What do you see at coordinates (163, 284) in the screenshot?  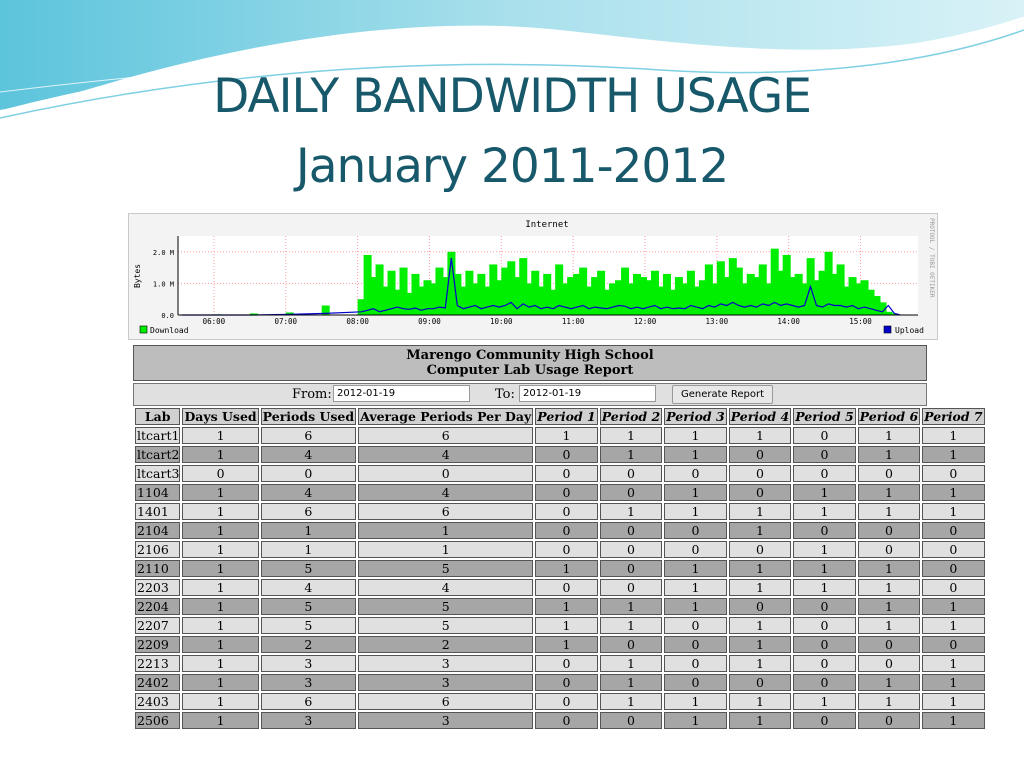 I see `y-tick-label: 1.0 M` at bounding box center [163, 284].